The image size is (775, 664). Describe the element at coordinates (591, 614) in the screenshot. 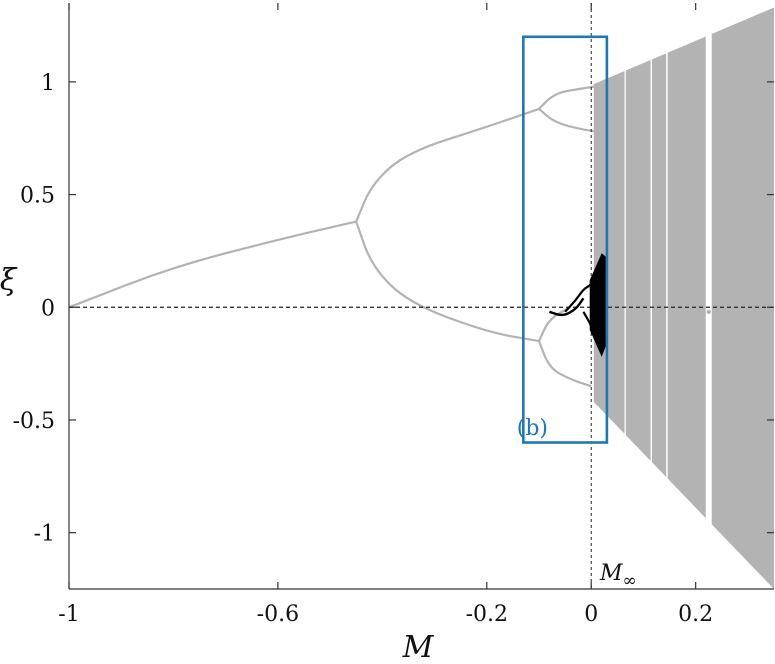

I see `x-tick-label: 0` at that location.